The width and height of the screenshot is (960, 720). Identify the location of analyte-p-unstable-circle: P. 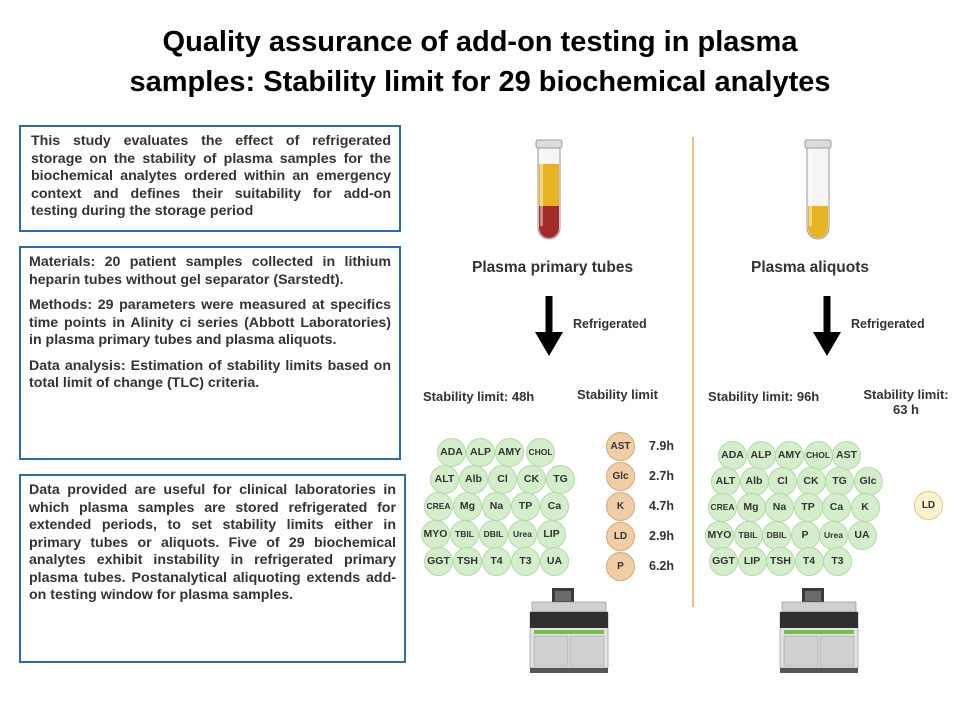
(620, 566).